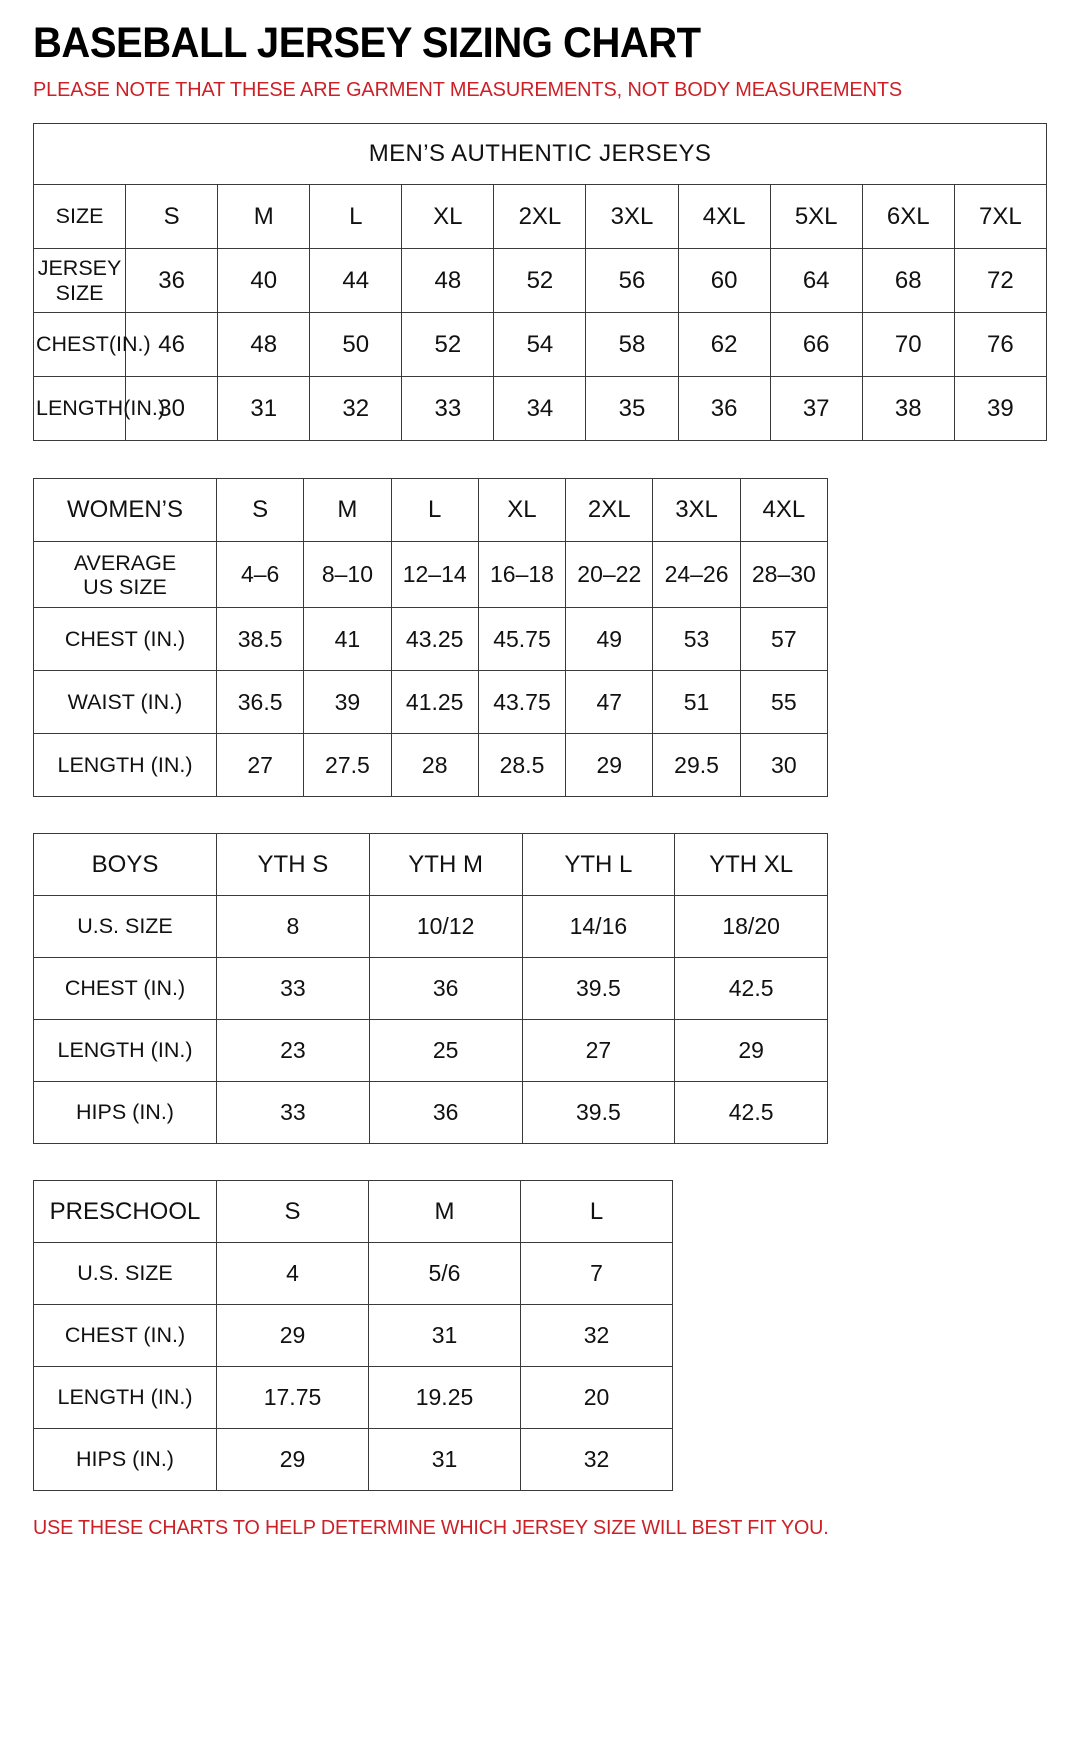  Describe the element at coordinates (434, 765) in the screenshot. I see `measurement-cell: 28` at that location.